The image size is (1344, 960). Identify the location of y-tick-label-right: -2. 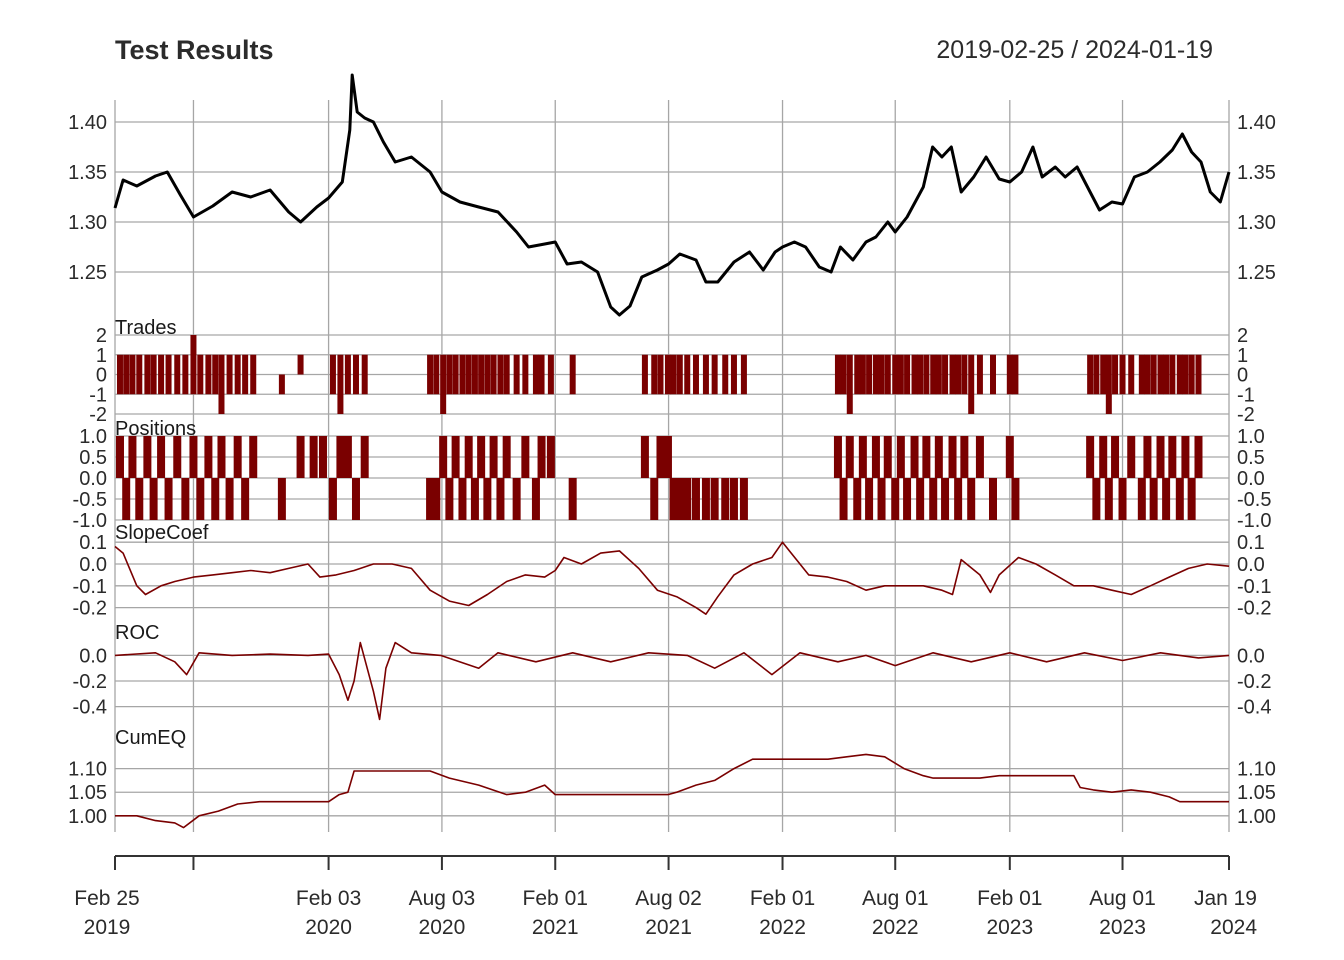
(1246, 415).